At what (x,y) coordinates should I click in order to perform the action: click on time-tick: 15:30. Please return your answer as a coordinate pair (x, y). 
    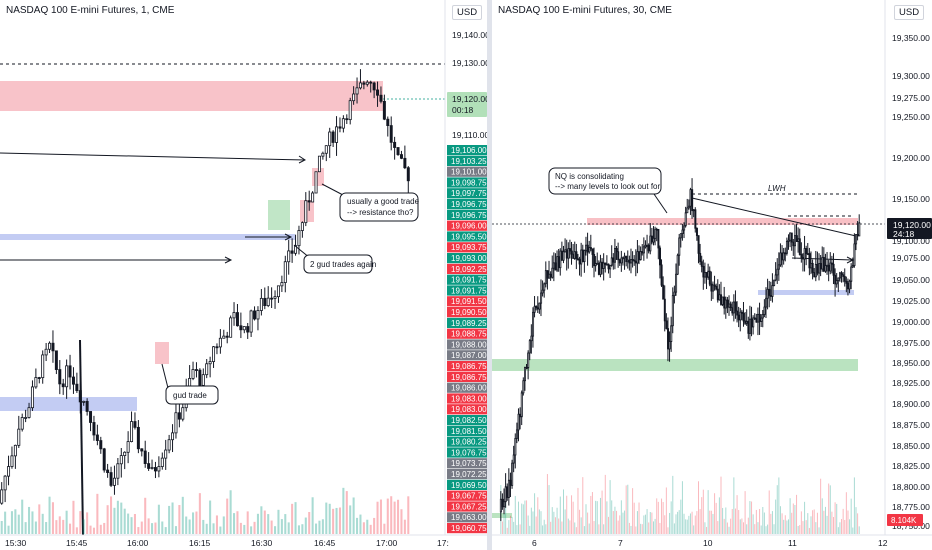
    Looking at the image, I should click on (16, 543).